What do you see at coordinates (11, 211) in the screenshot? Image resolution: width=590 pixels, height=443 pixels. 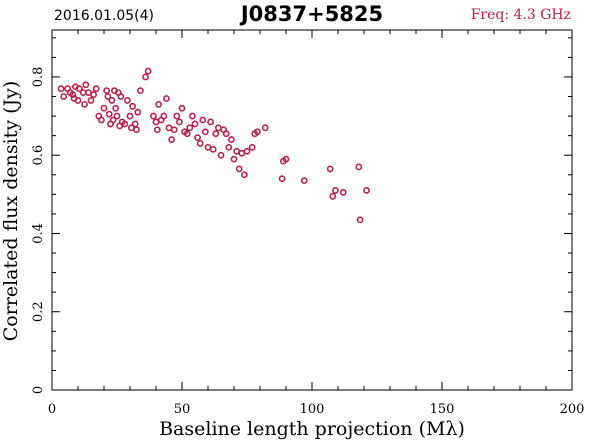 I see `y-axis-label: Correlated flux density (Jy)` at bounding box center [11, 211].